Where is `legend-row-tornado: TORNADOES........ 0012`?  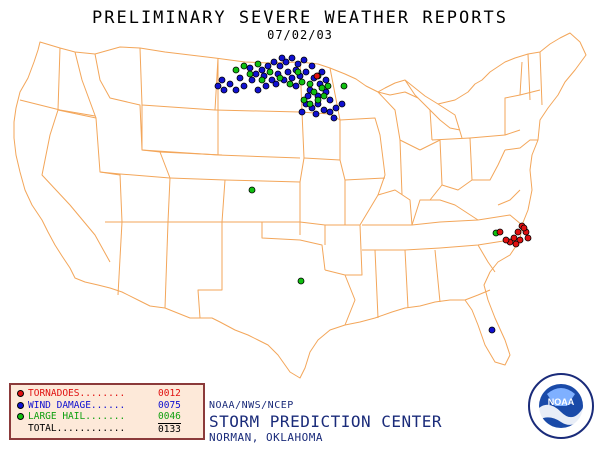 legend-row-tornado: TORNADOES........ 0012 is located at coordinates (110, 394).